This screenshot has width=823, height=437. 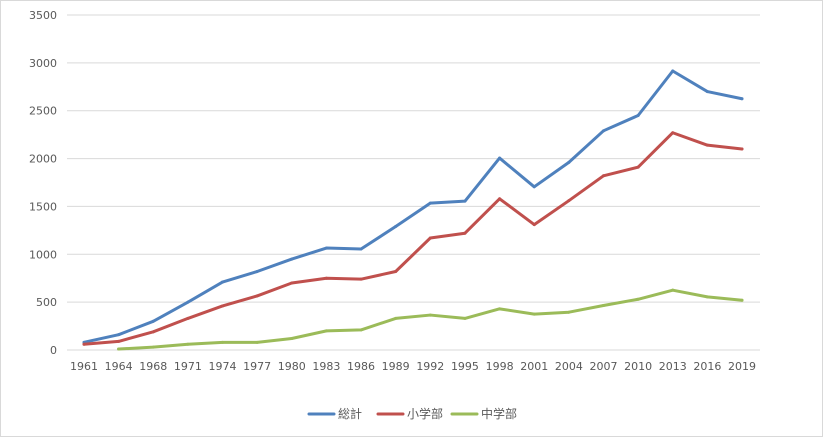 I want to click on y-tick-label: 1000, so click(x=43, y=254).